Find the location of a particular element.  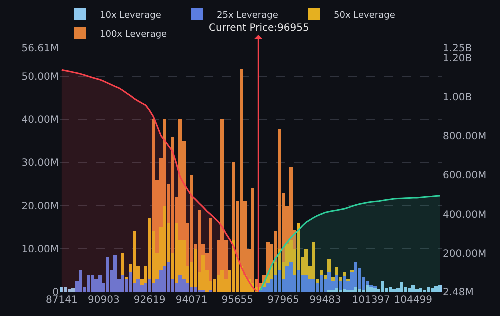

legend-label: 50x Leverage is located at coordinates (365, 16).